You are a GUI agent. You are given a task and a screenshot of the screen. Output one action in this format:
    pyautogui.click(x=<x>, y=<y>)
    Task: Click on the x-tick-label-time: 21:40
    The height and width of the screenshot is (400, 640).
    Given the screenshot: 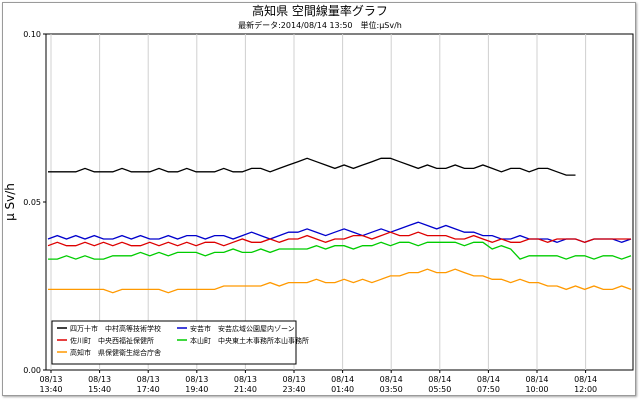 What is the action you would take?
    pyautogui.click(x=245, y=389)
    